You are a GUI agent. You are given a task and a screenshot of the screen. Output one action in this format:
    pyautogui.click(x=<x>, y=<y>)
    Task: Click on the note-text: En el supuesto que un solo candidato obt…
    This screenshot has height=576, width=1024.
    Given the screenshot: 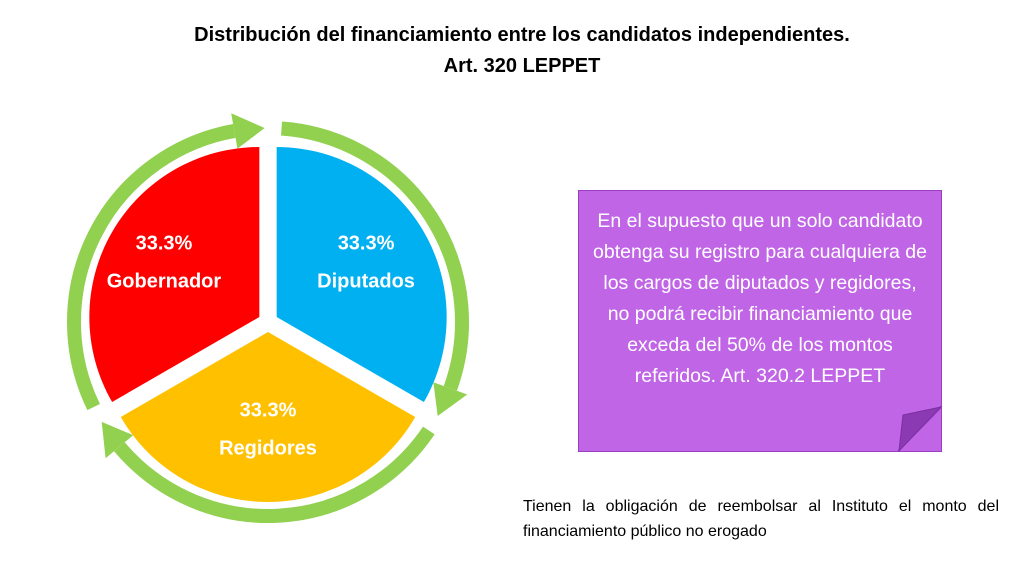 What is the action you would take?
    pyautogui.click(x=760, y=298)
    